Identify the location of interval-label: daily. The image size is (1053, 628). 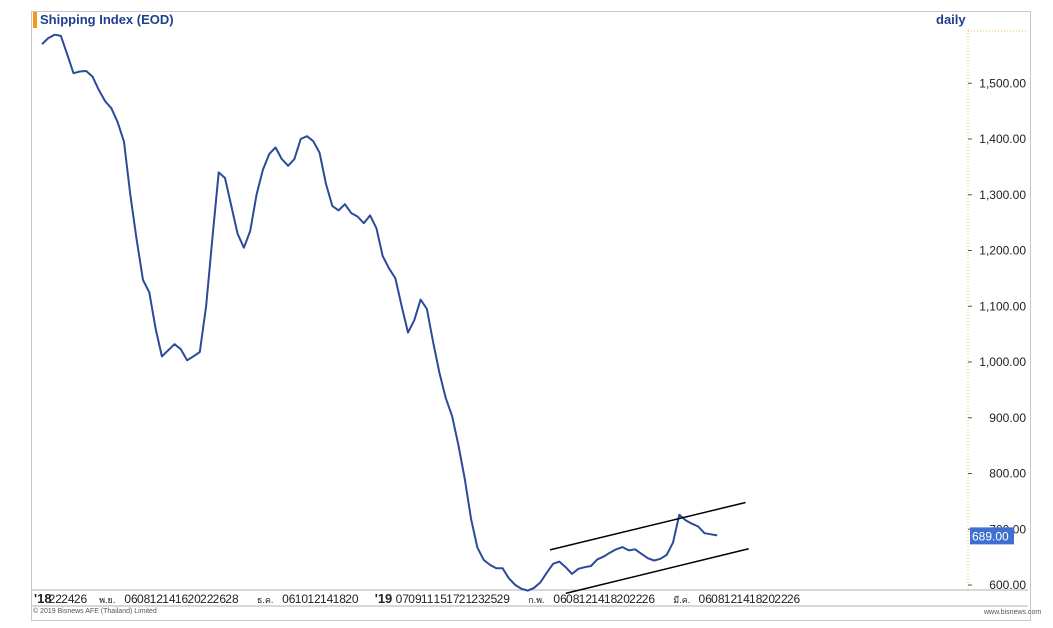
(951, 19).